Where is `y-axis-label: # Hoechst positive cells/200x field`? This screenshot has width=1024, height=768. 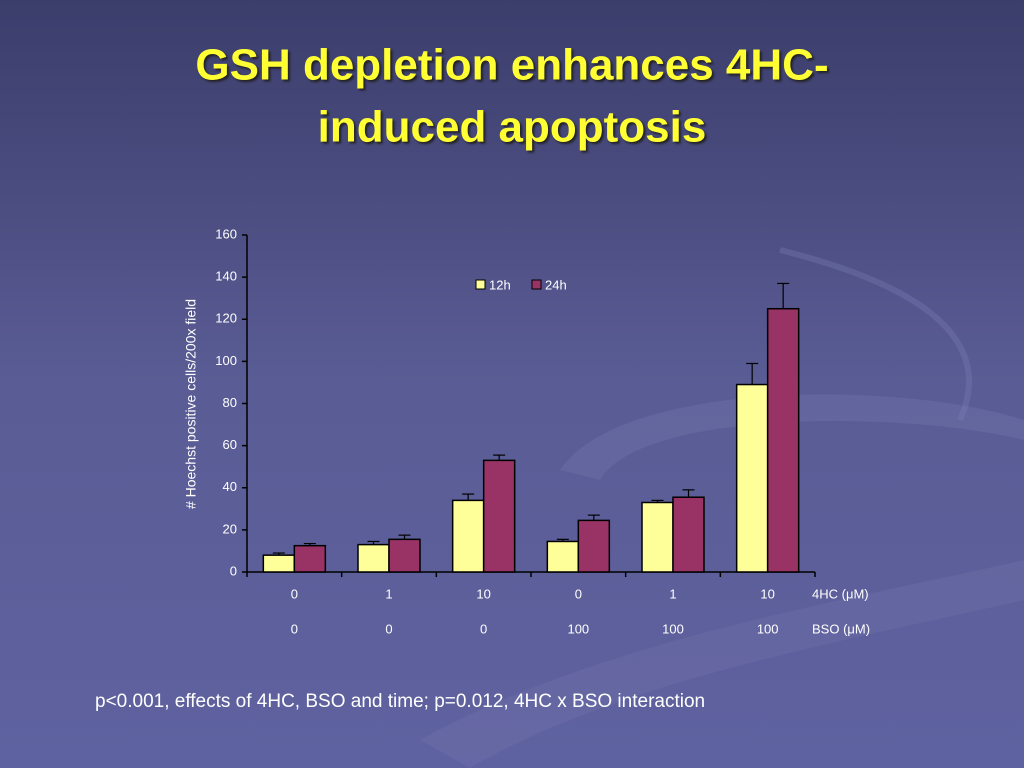
y-axis-label: # Hoechst positive cells/200x field is located at coordinates (191, 404).